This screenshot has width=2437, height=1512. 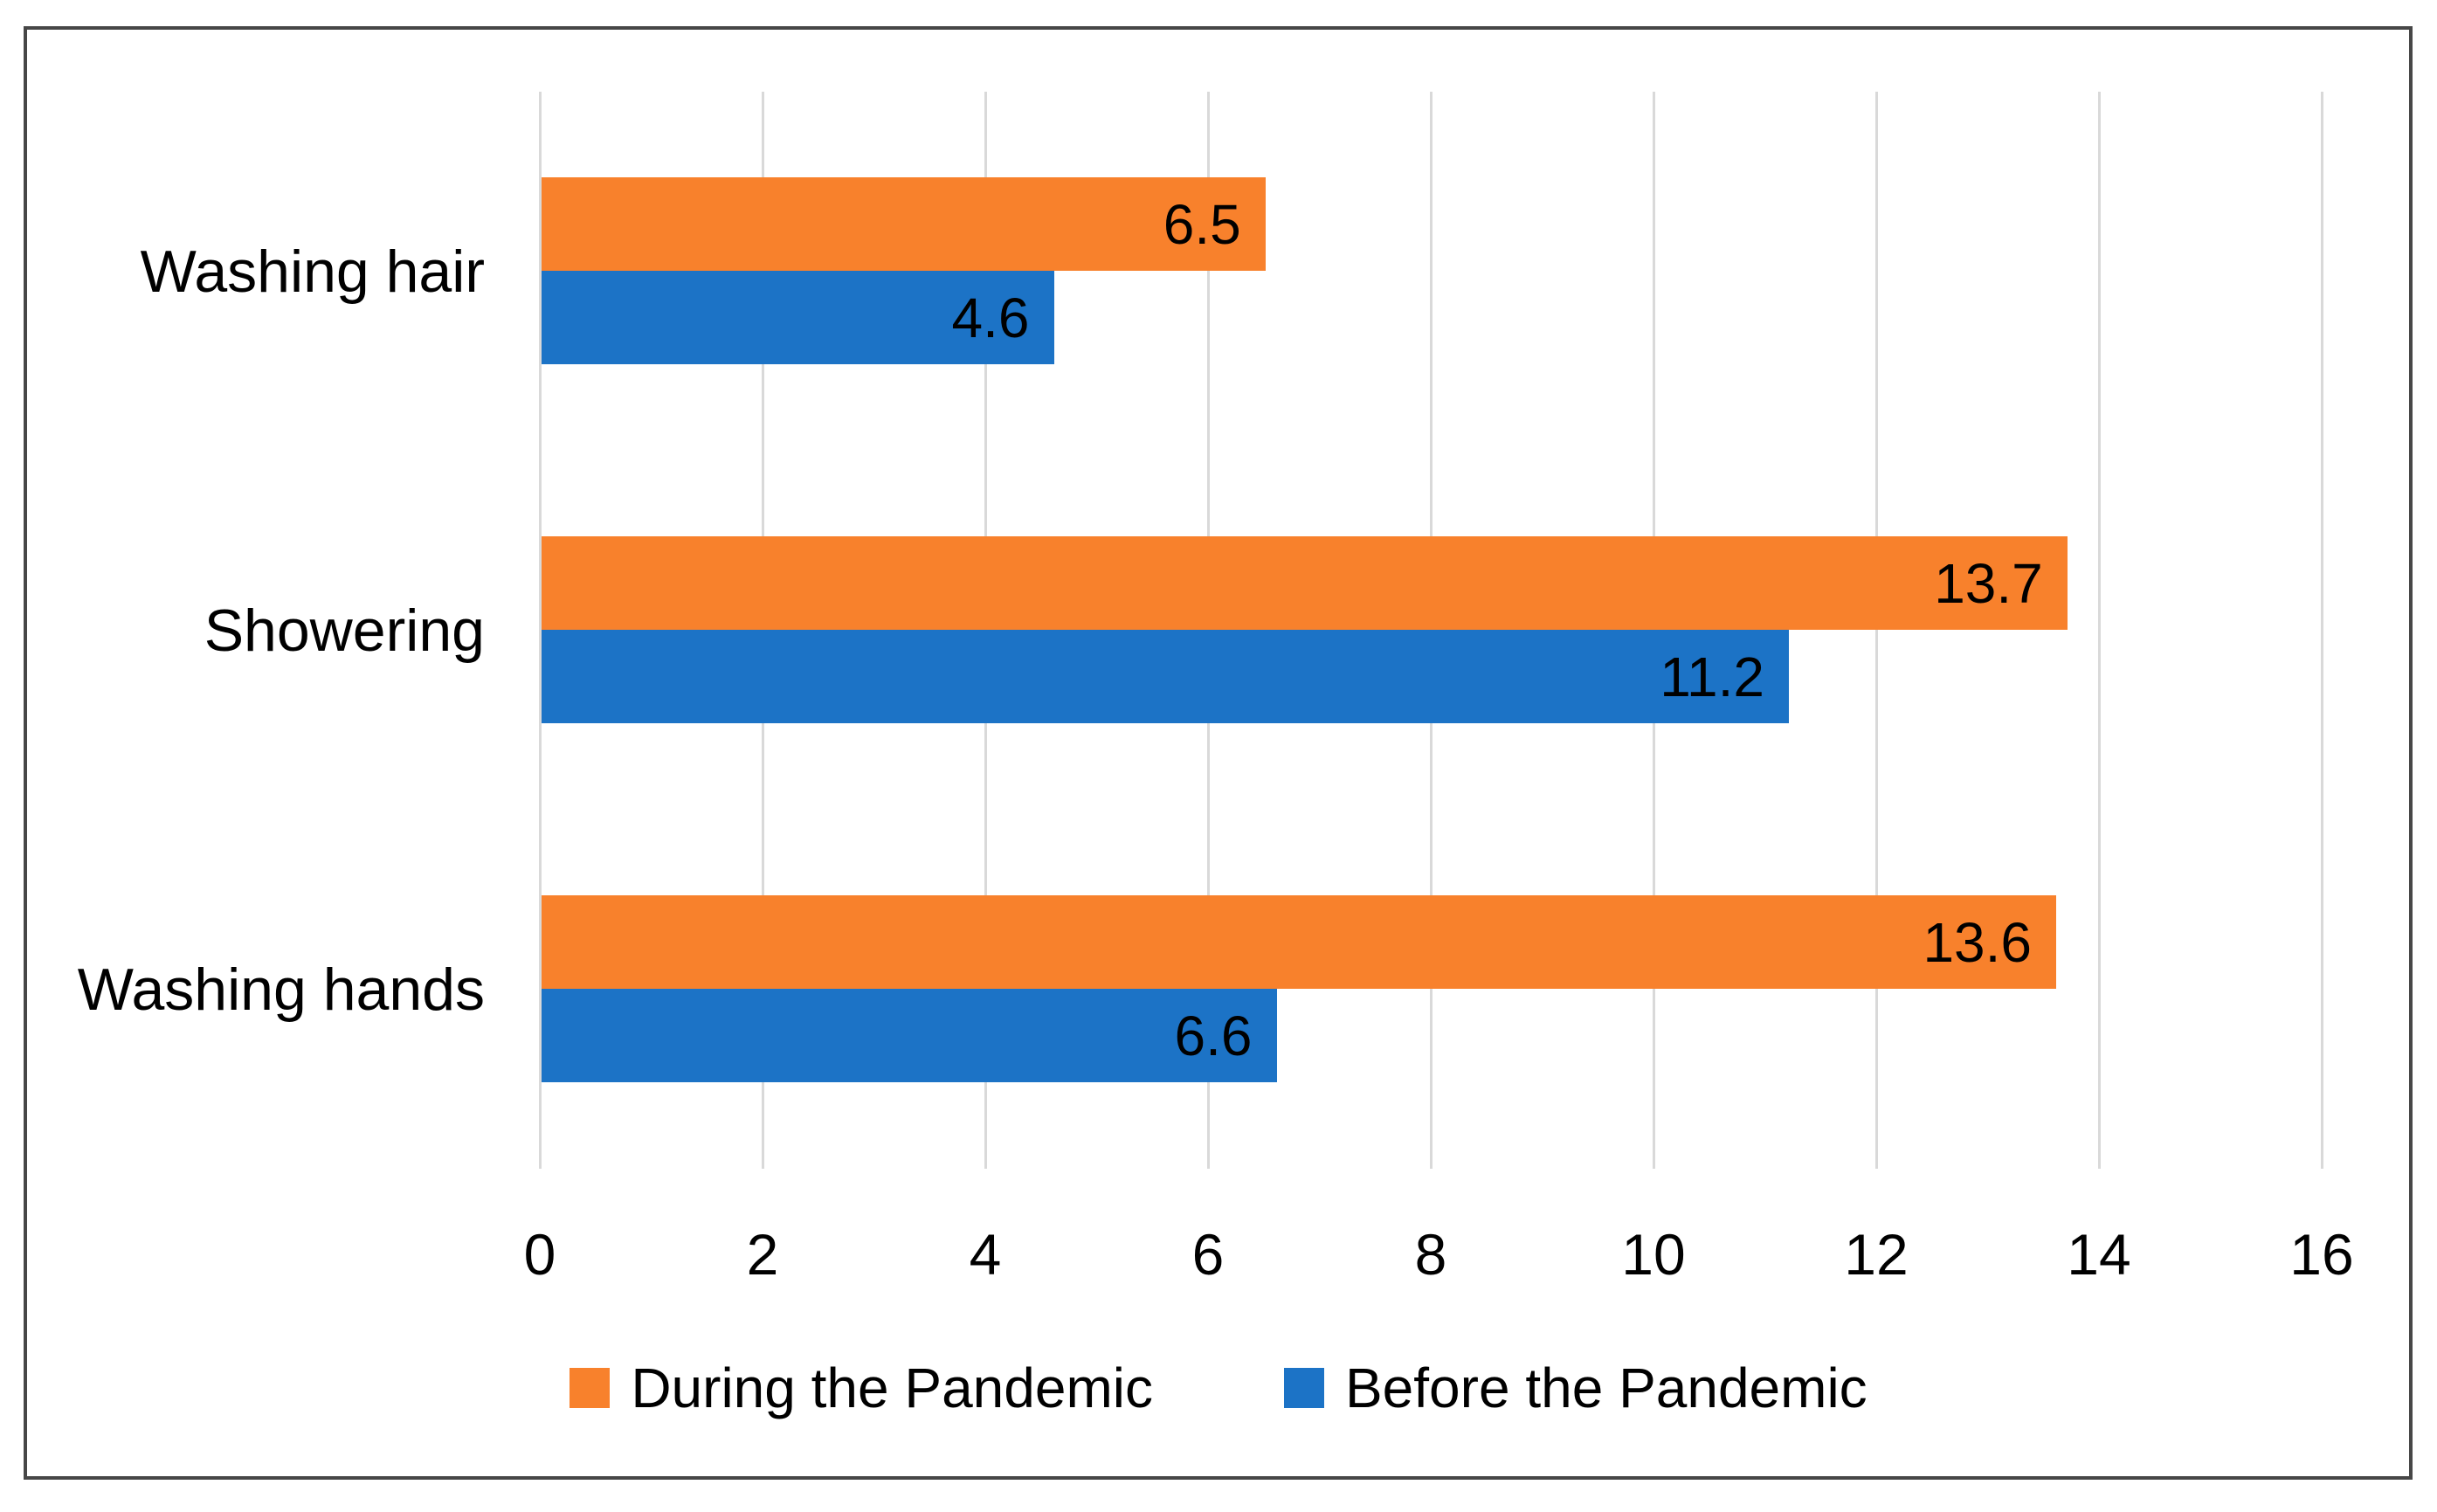 I want to click on legend-item-before-the-pandemic: Before the Pandemic, so click(x=1575, y=1388).